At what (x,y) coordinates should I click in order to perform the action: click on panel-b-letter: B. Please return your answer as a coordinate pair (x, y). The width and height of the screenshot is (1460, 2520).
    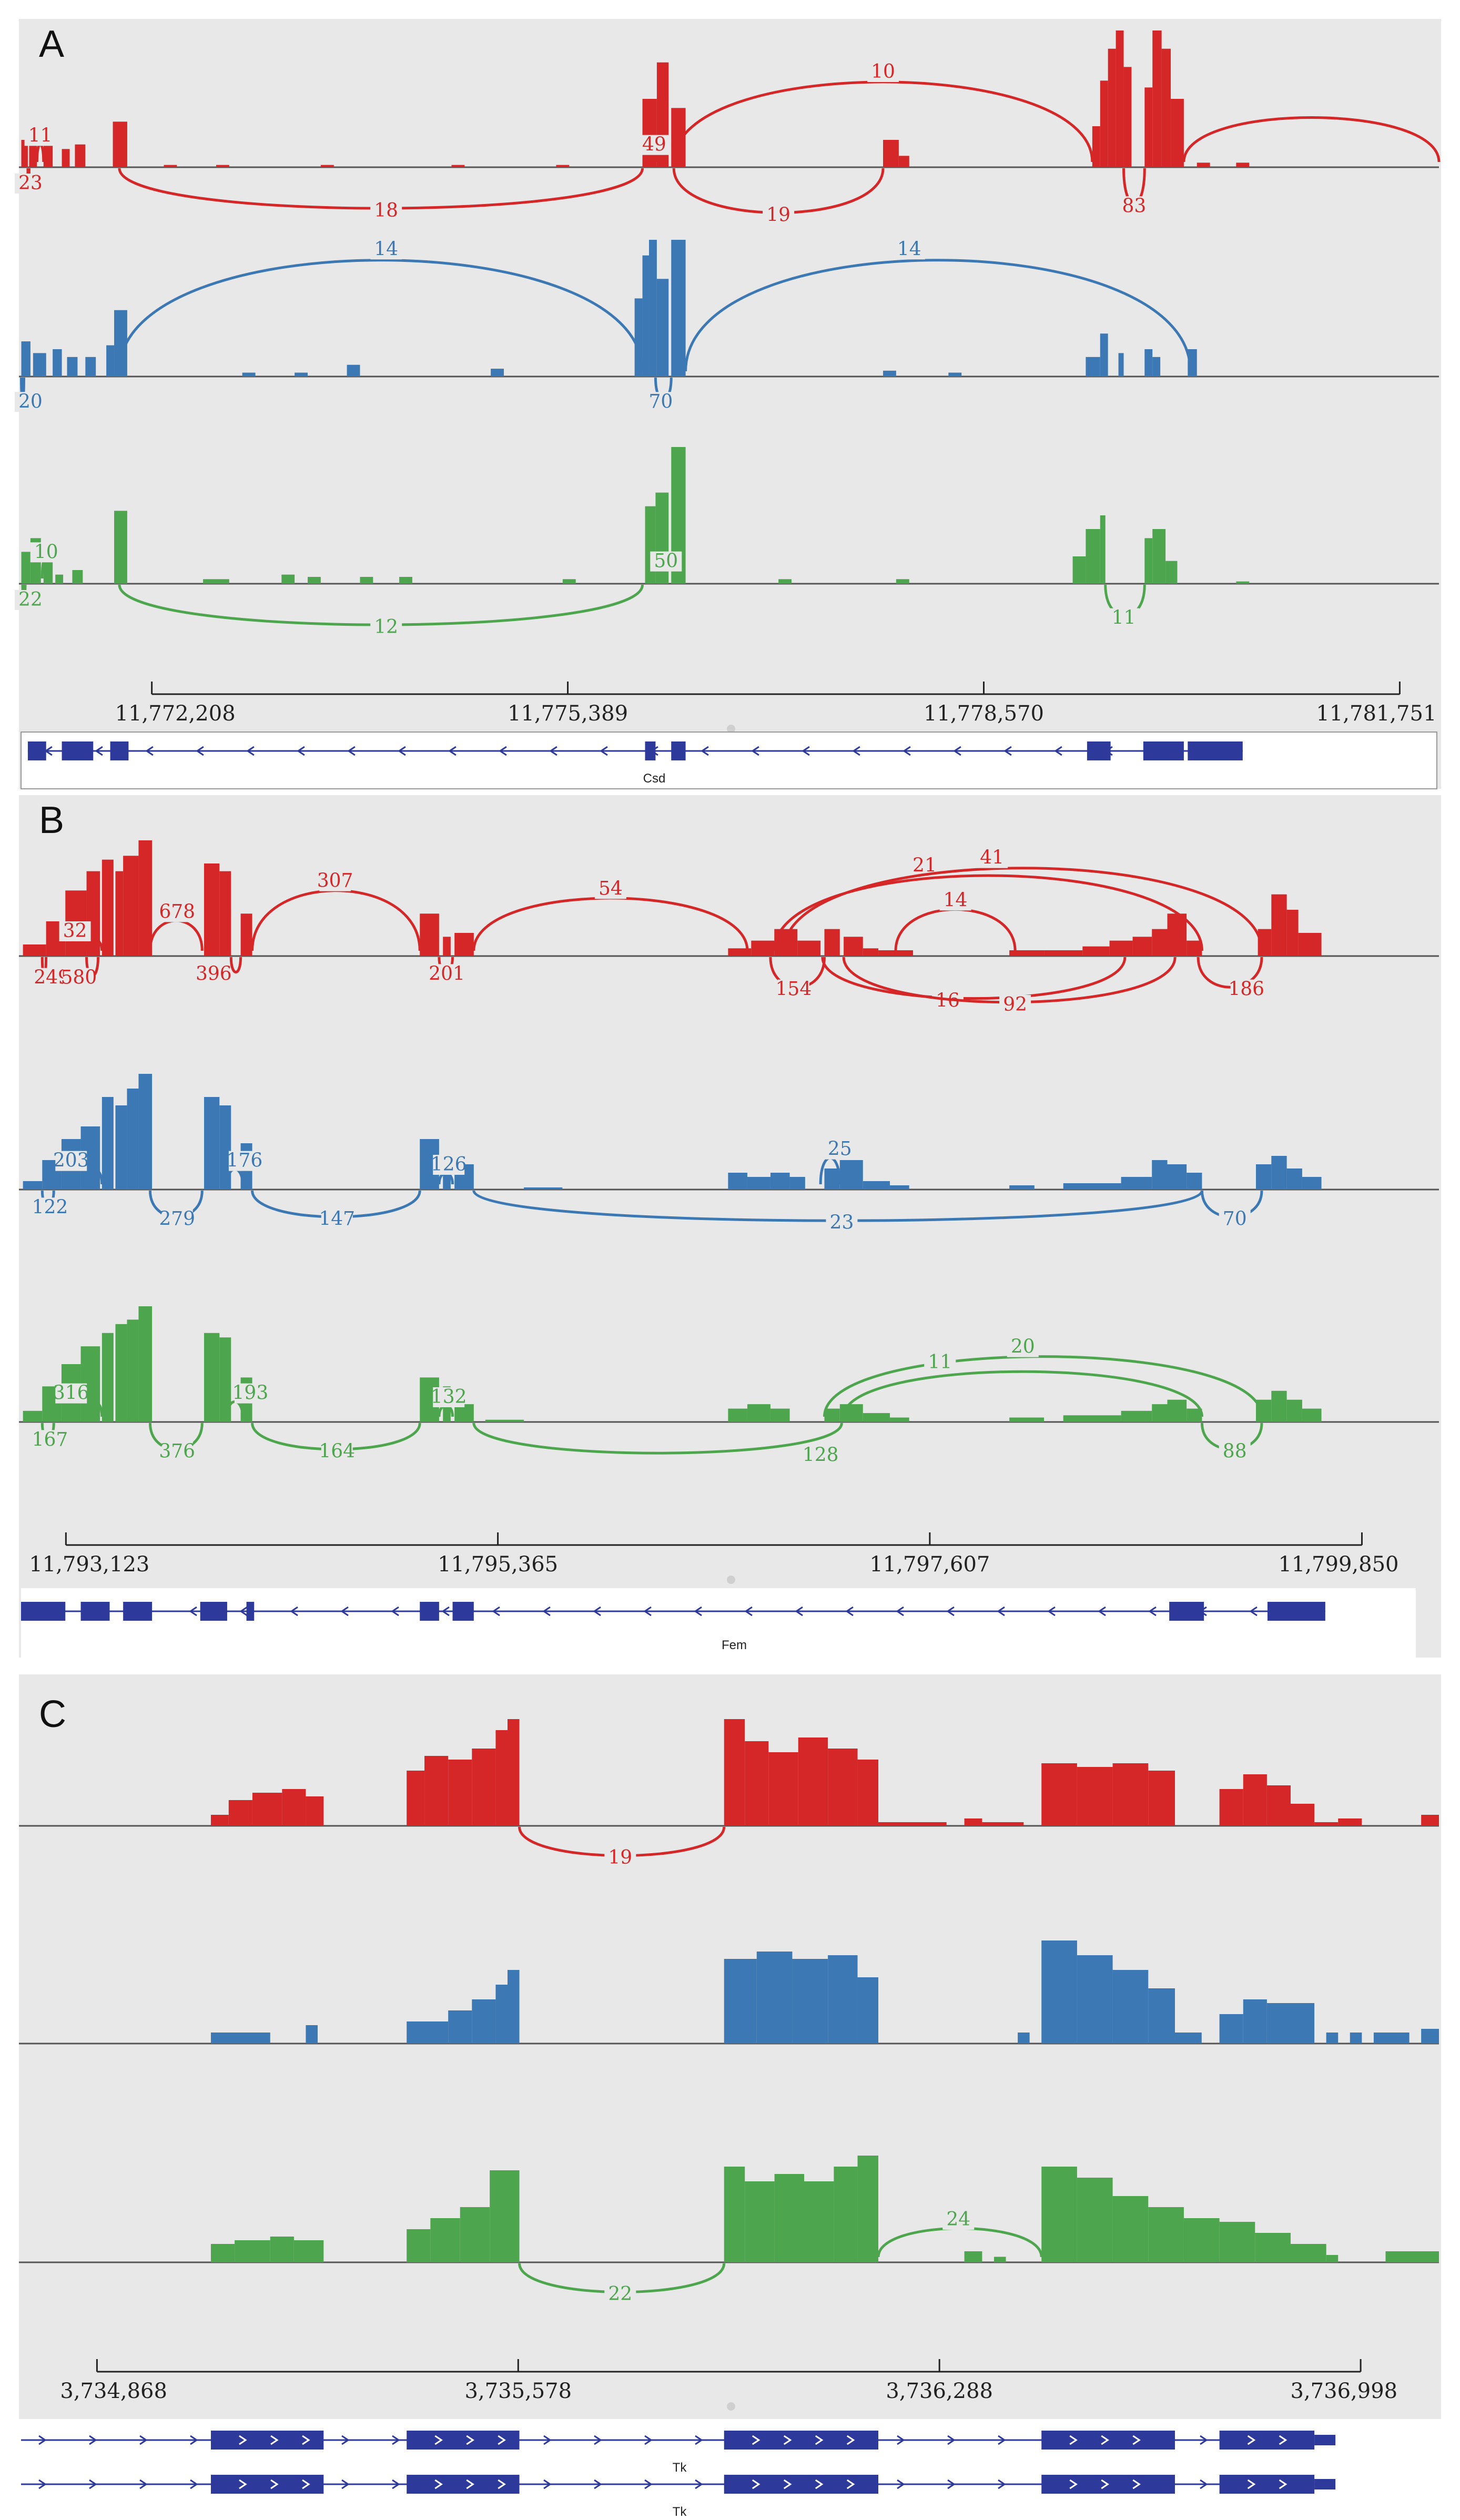
    Looking at the image, I should click on (51, 820).